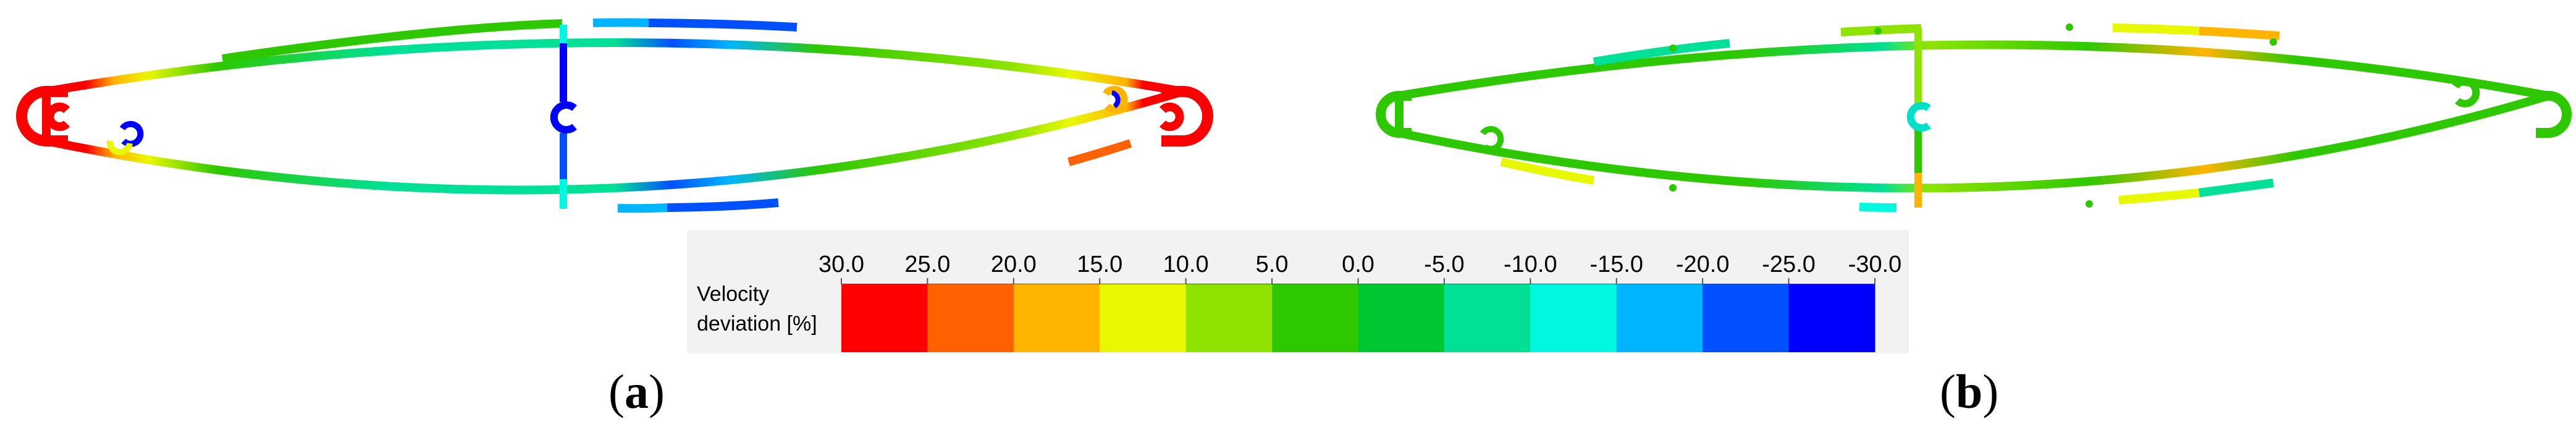 This screenshot has height=427, width=2576. Describe the element at coordinates (2156, 29) in the screenshot. I see `panel-b-top-band-yellow` at that location.